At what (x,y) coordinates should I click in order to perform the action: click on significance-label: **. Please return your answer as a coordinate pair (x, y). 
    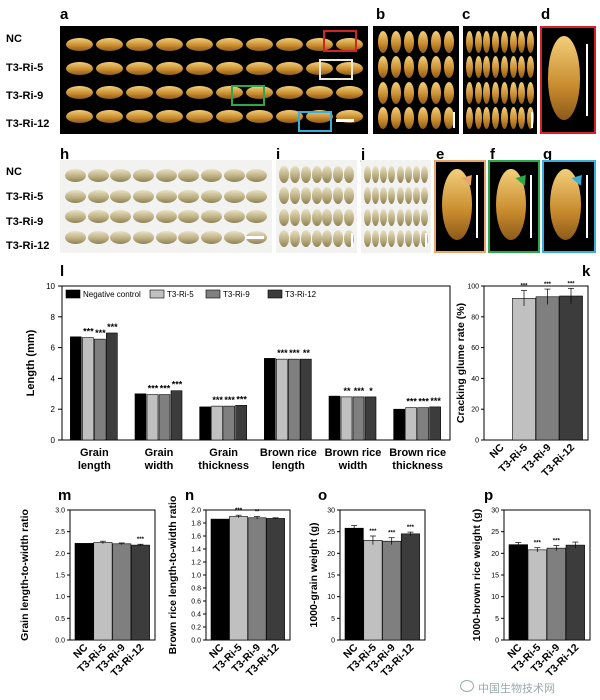
    Looking at the image, I should click on (347, 391).